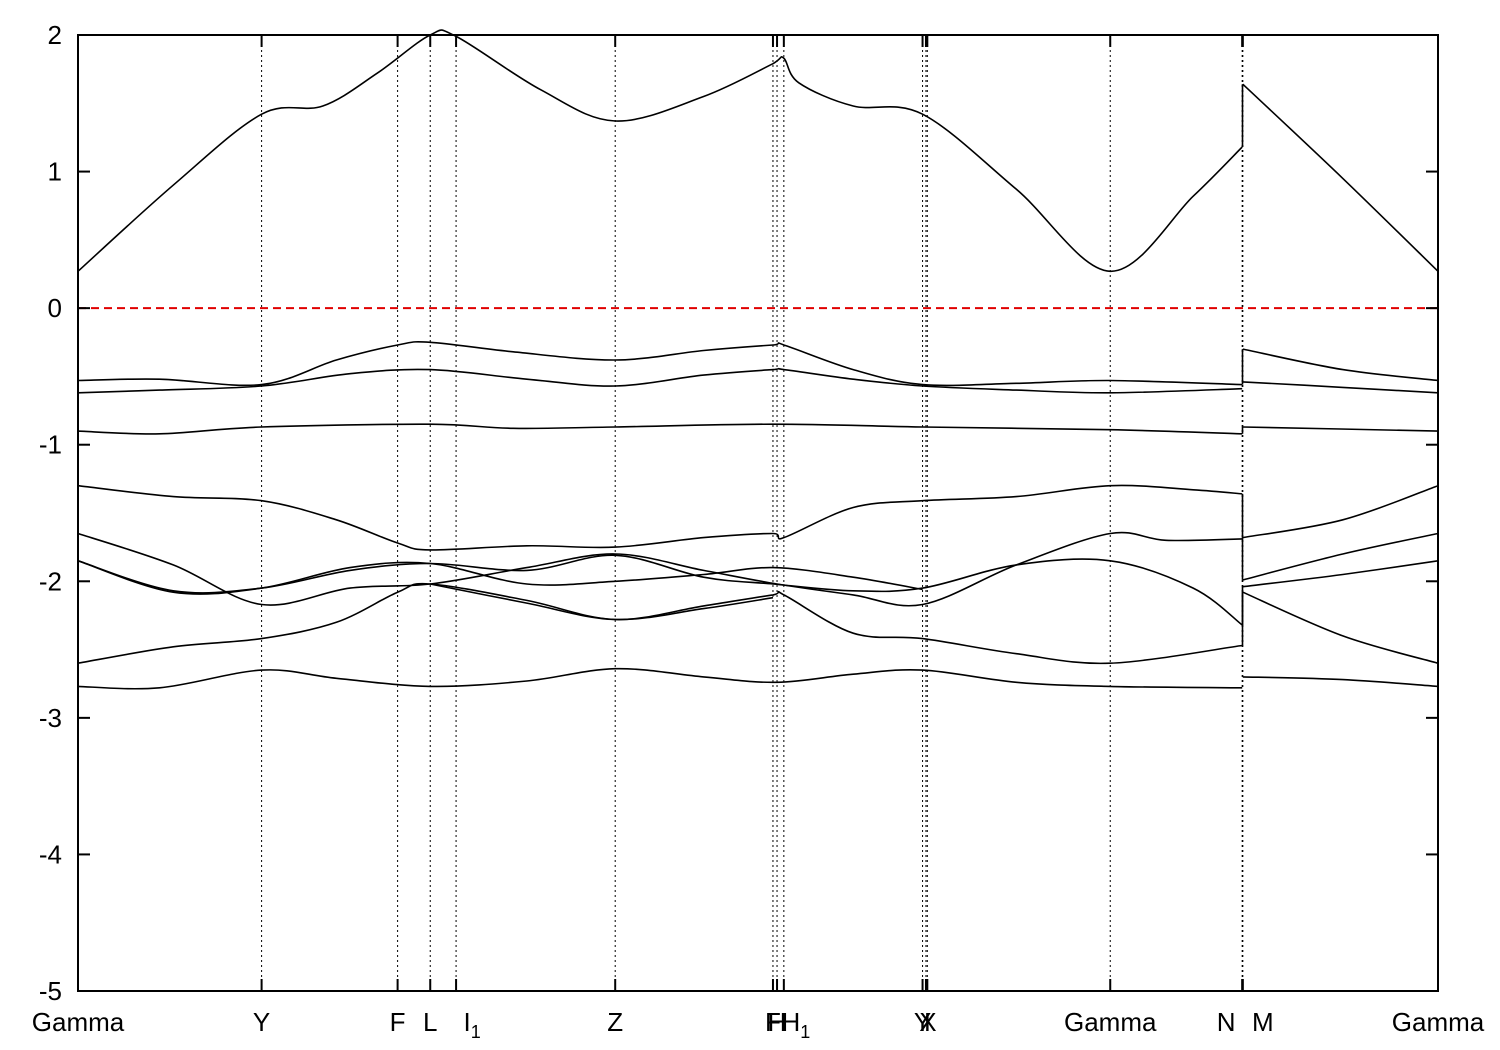 This screenshot has width=1500, height=1050. Describe the element at coordinates (55, 308) in the screenshot. I see `y-tick-label: 0` at that location.